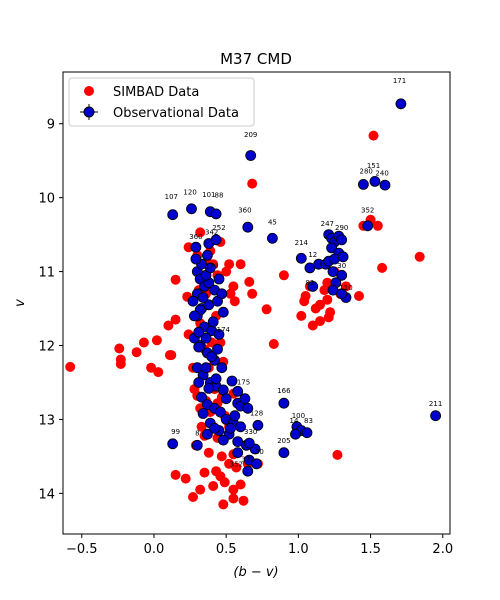  Describe the element at coordinates (46, 273) in the screenshot. I see `y-tick-label: 11` at that location.